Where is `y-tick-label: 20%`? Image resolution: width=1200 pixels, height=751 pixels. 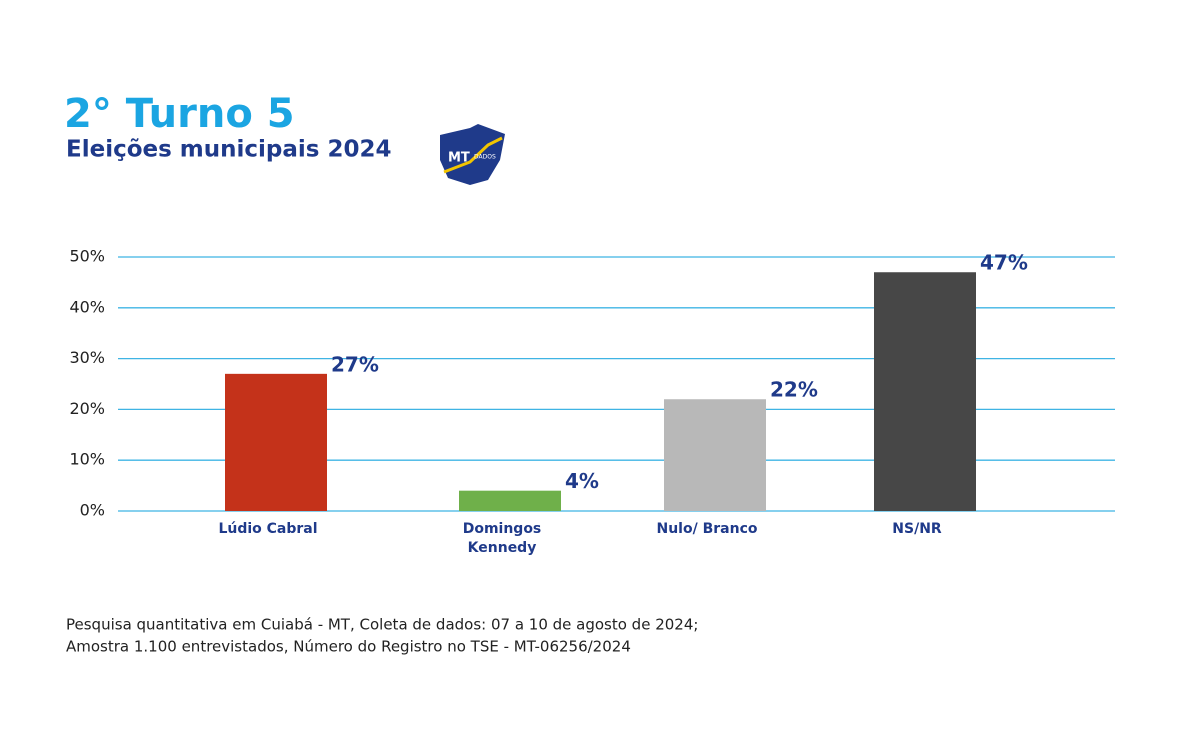 y-tick-label: 20% is located at coordinates (87, 408).